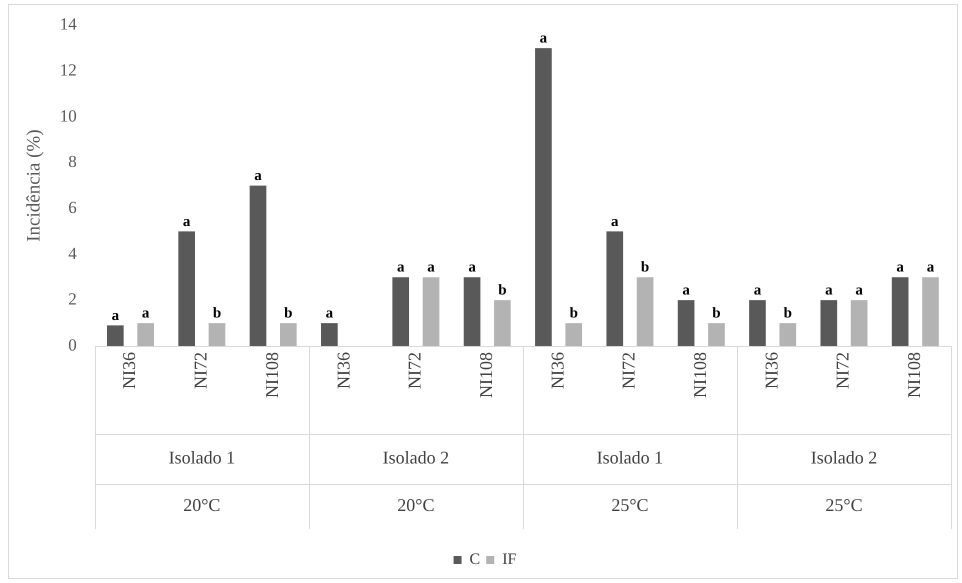 The height and width of the screenshot is (583, 962). I want to click on y-tick-label: 6, so click(72, 207).